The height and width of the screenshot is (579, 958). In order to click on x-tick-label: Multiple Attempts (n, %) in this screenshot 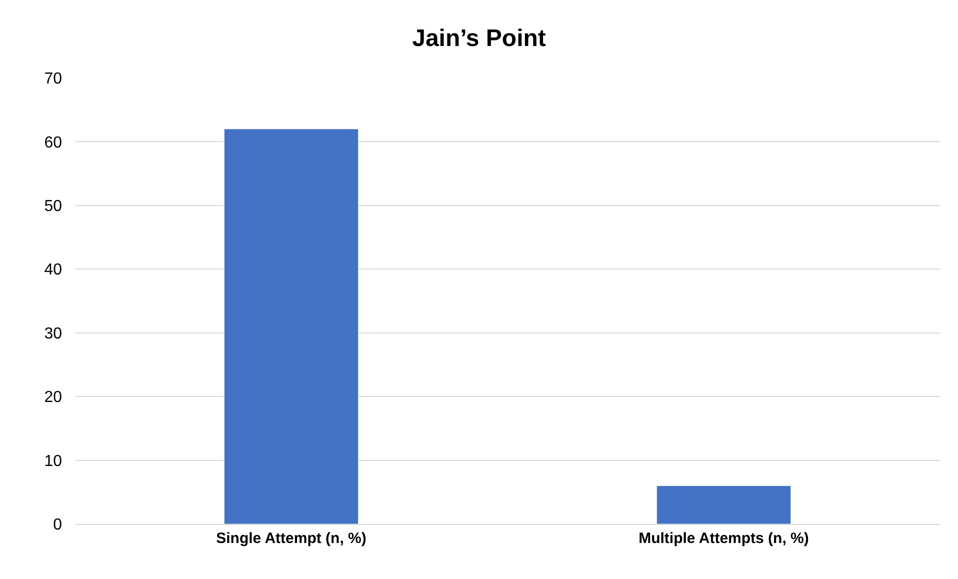, I will do `click(723, 538)`.